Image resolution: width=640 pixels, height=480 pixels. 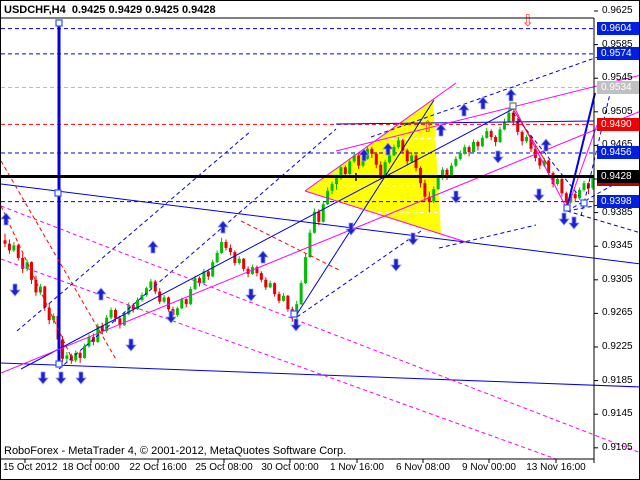 What do you see at coordinates (617, 44) in the screenshot?
I see `price-tick-label: 0.9585` at bounding box center [617, 44].